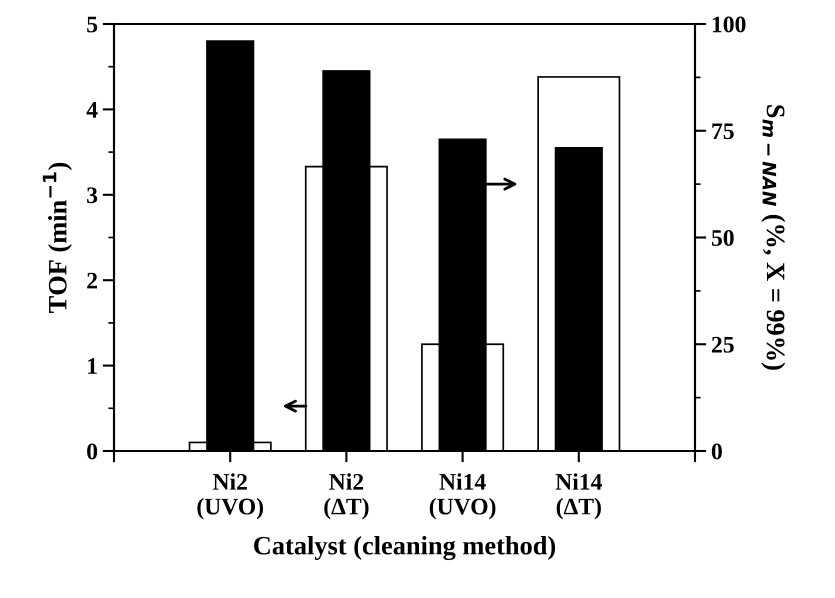 This screenshot has width=835, height=598. What do you see at coordinates (717, 451) in the screenshot?
I see `y2-tick-label: 0` at bounding box center [717, 451].